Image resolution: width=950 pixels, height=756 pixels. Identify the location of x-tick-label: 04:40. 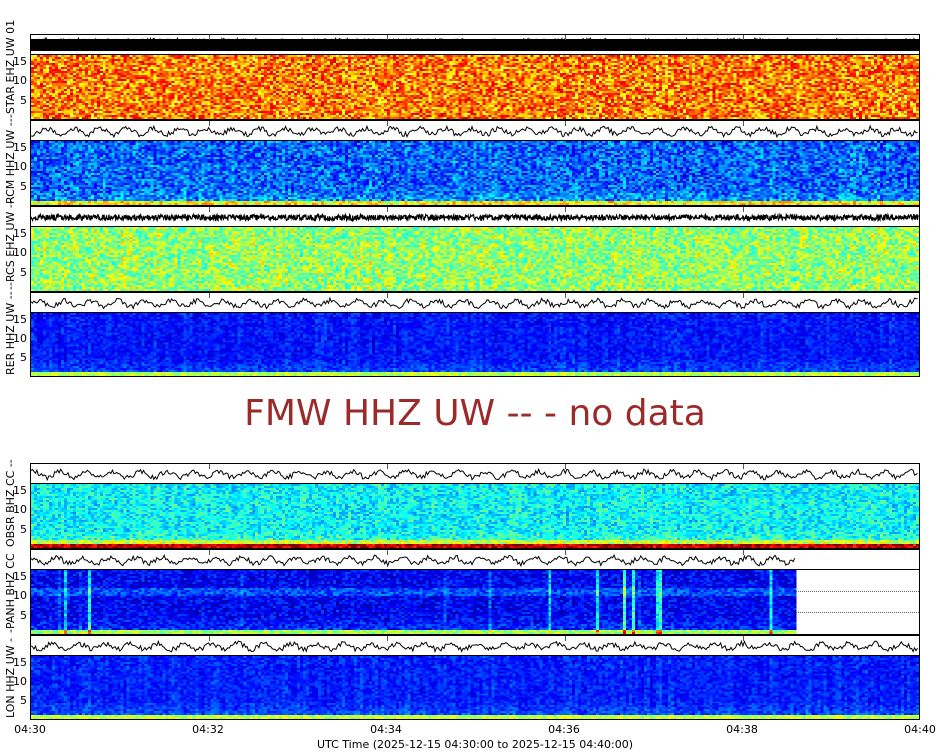
(920, 729).